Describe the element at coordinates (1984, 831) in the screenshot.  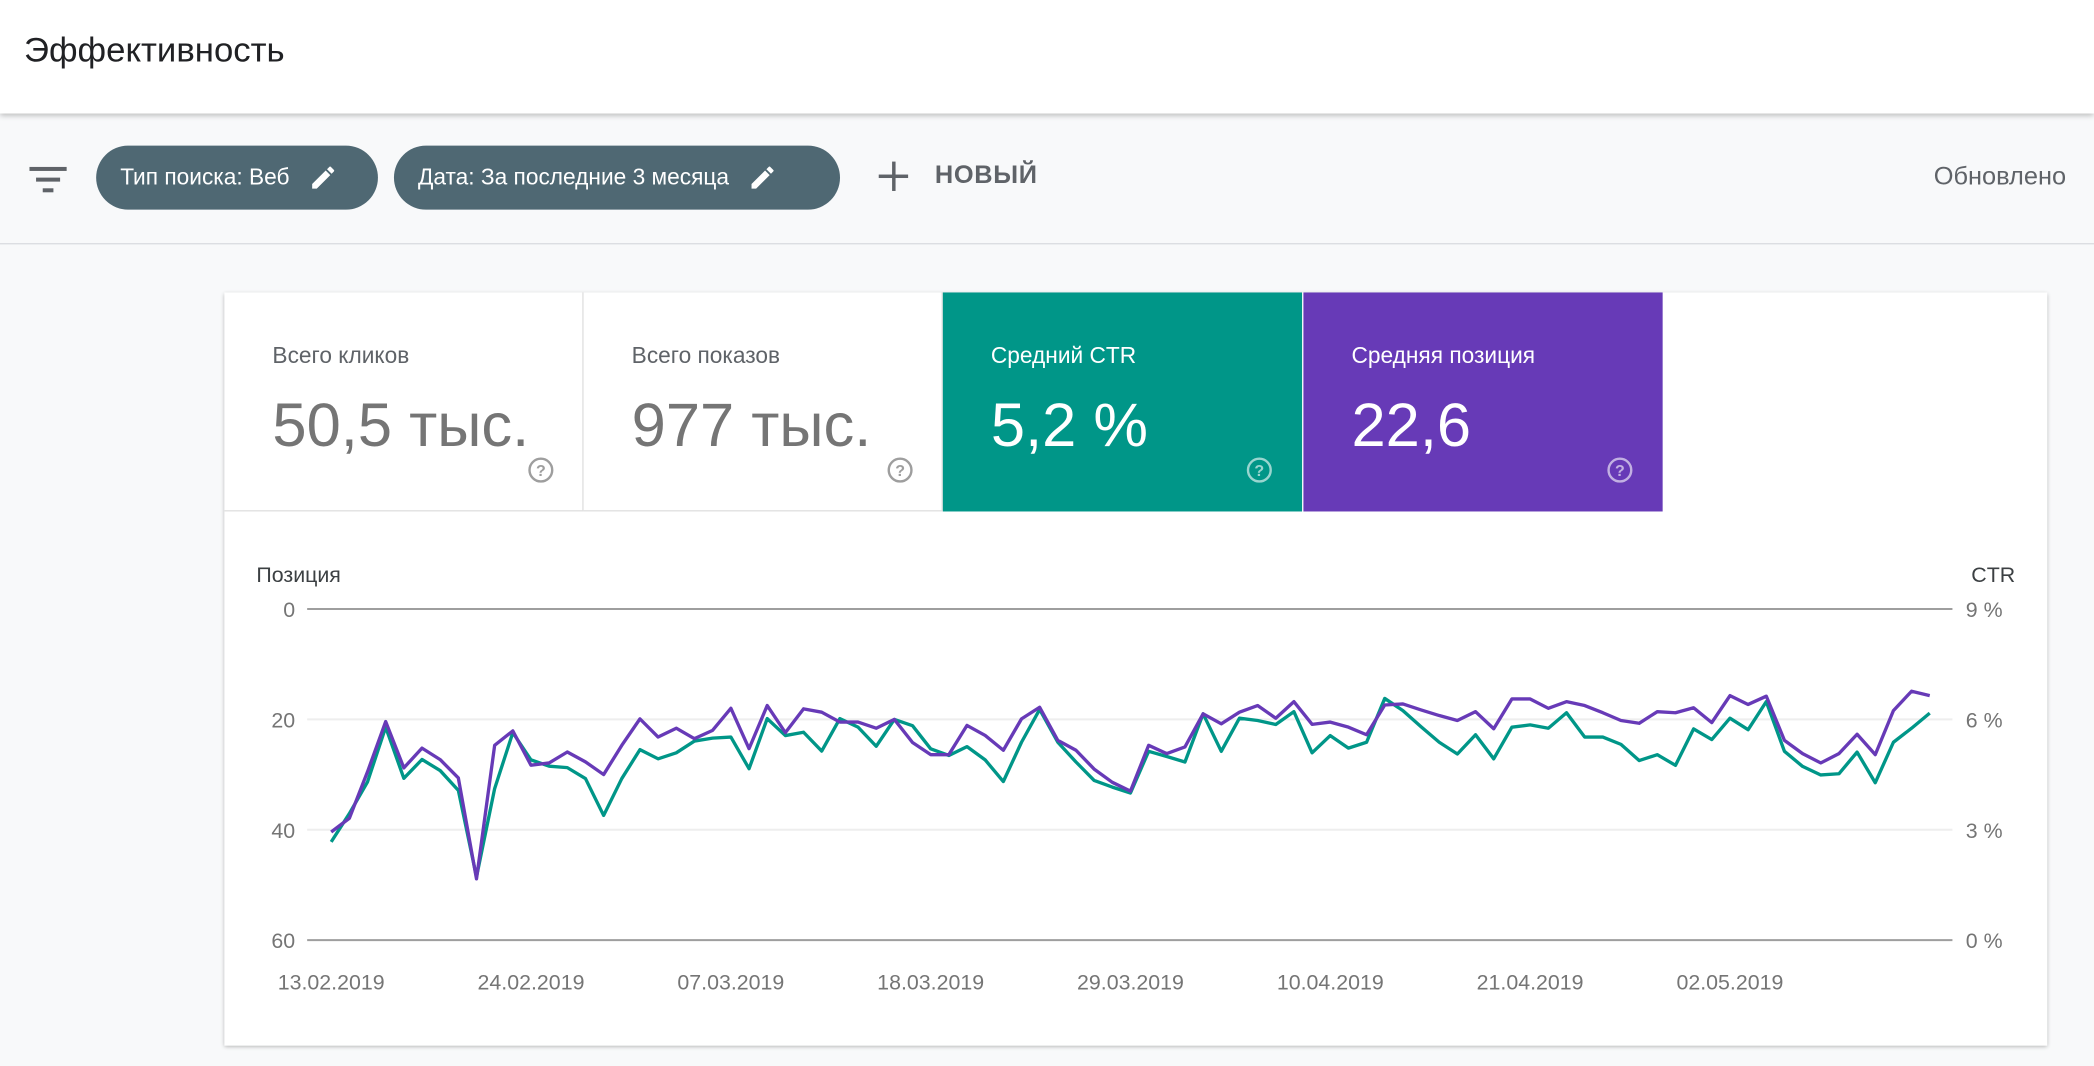
I see `right-tick-label: 3 %` at that location.